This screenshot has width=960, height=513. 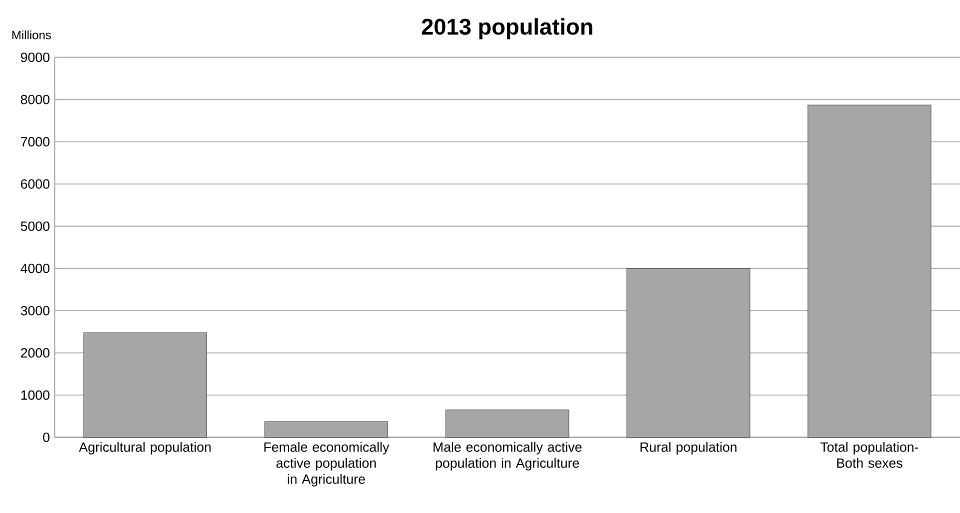 I want to click on x-tick-label: Male economically active population in Agriculture, so click(x=508, y=456).